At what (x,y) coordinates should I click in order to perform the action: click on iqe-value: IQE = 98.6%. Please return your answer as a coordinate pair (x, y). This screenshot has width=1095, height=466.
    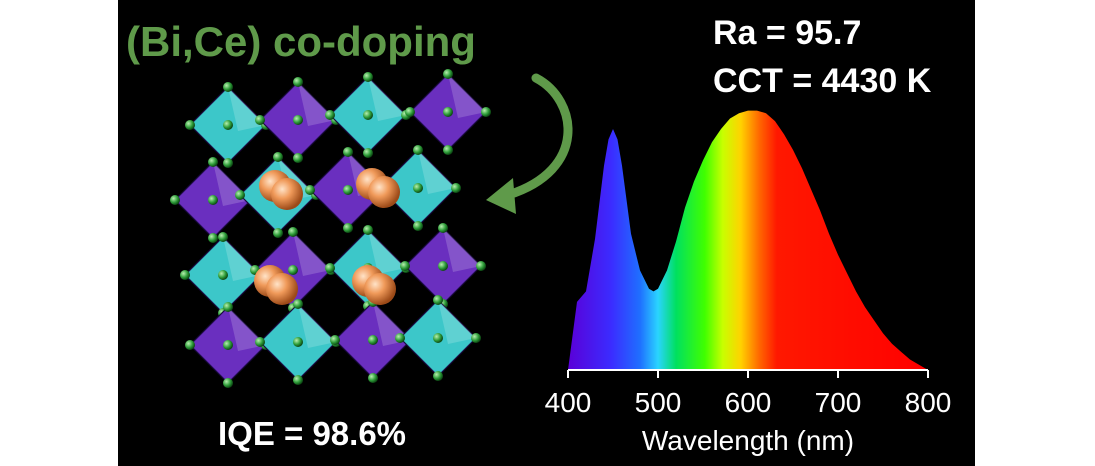
    Looking at the image, I should click on (312, 433).